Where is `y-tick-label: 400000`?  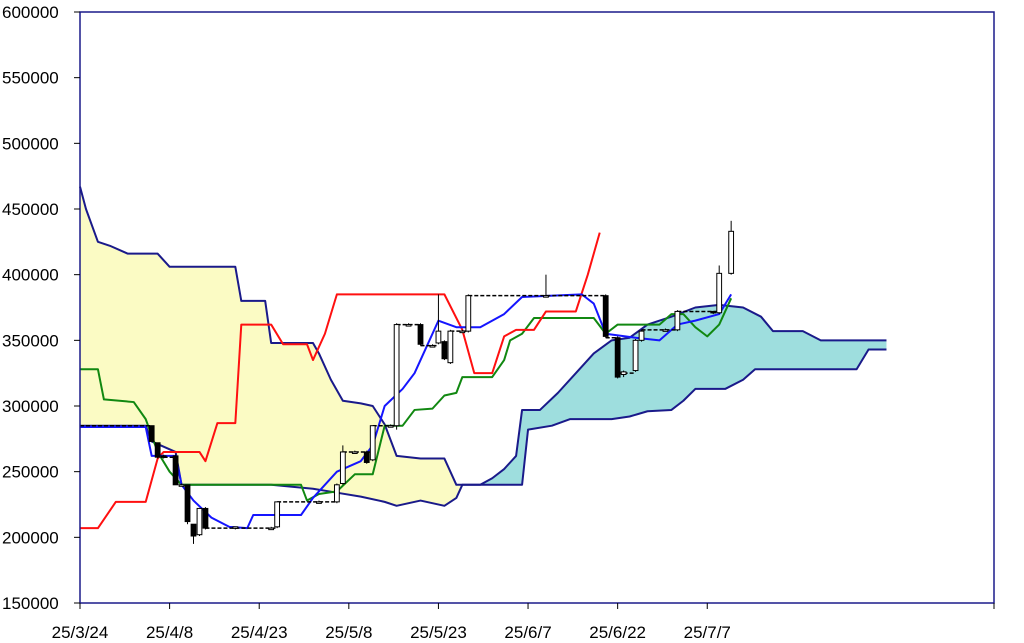 y-tick-label: 400000 is located at coordinates (30, 275).